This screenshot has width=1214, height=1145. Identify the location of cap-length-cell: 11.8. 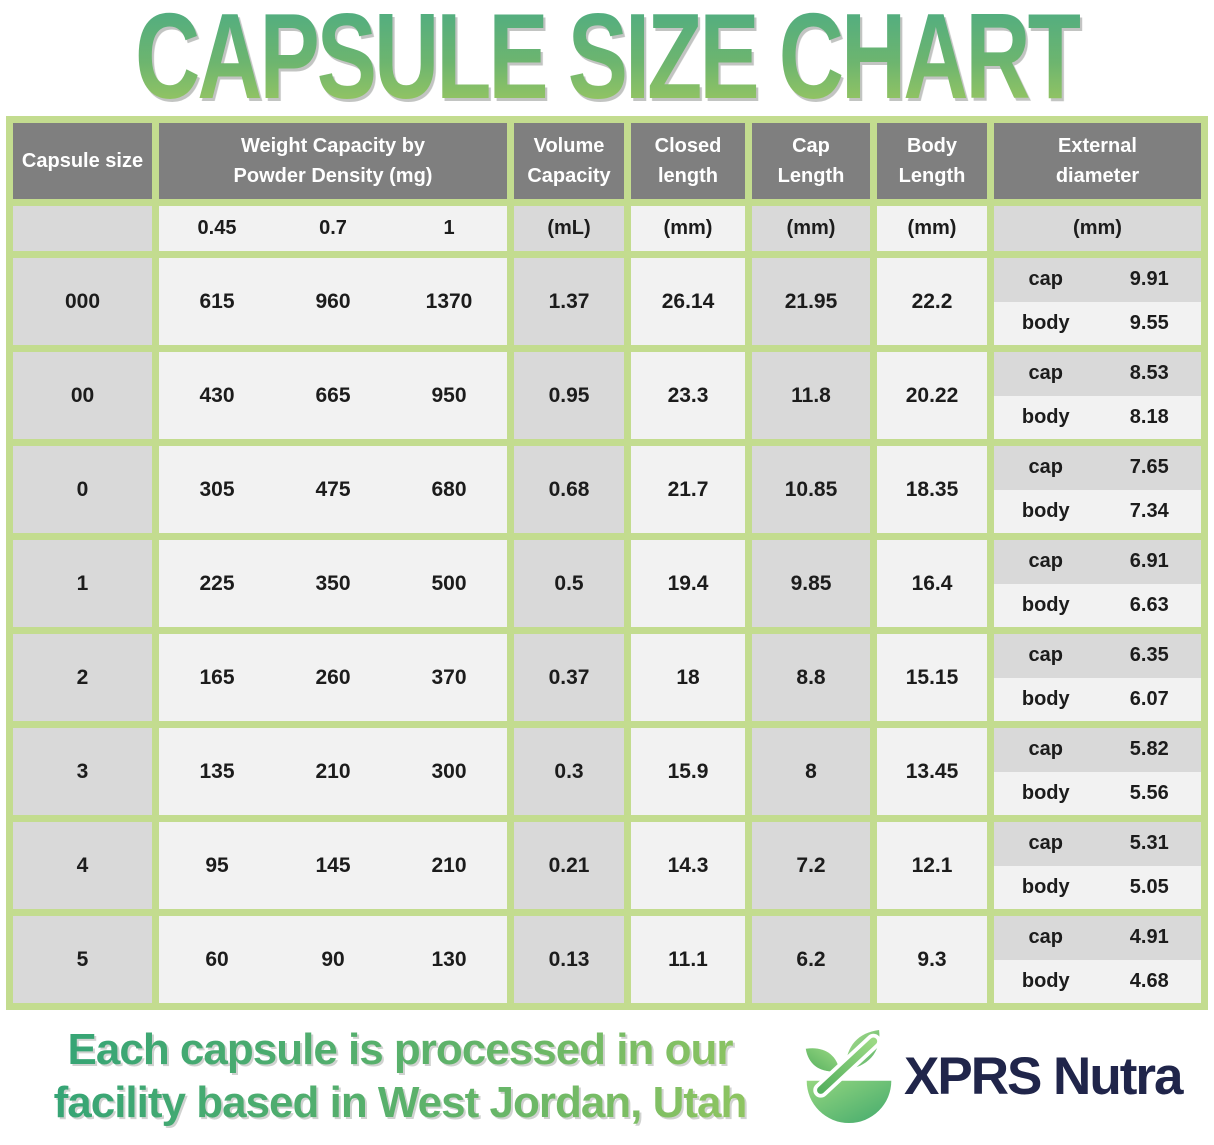
(811, 395).